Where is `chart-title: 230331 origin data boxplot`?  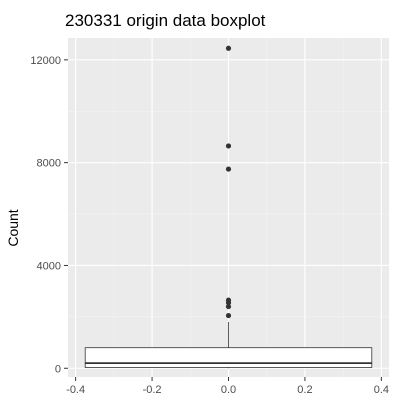 chart-title: 230331 origin data boxplot is located at coordinates (165, 20).